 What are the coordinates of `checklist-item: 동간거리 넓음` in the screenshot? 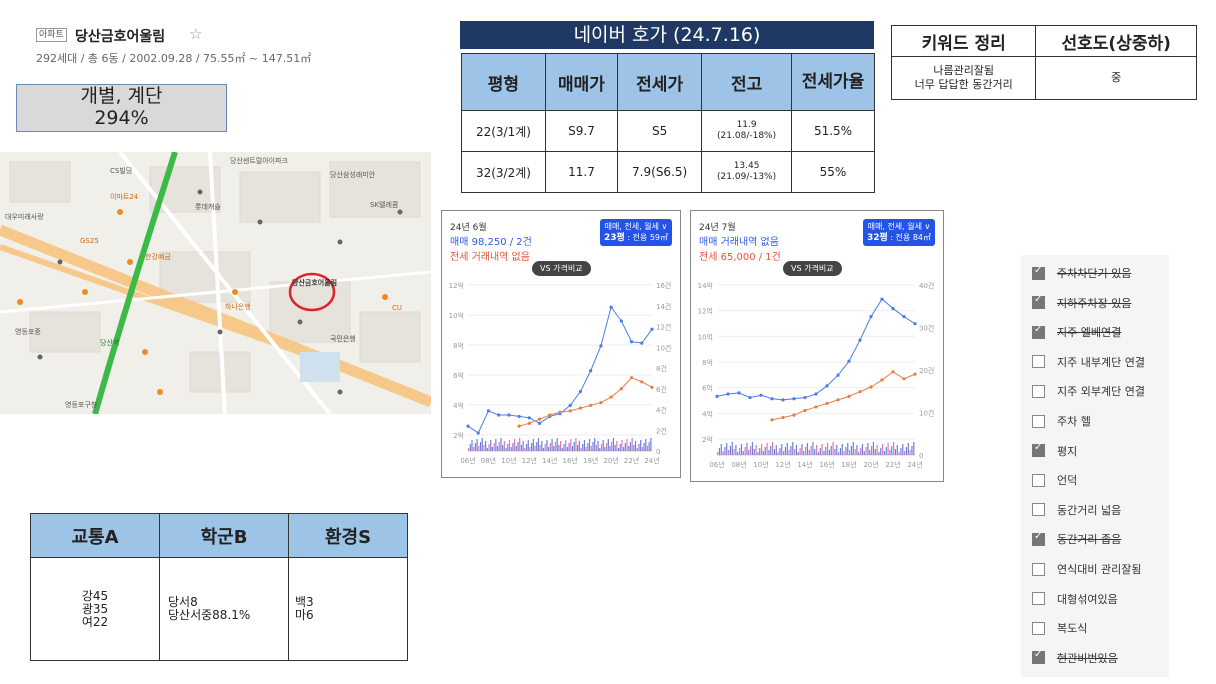 It's located at (1076, 510).